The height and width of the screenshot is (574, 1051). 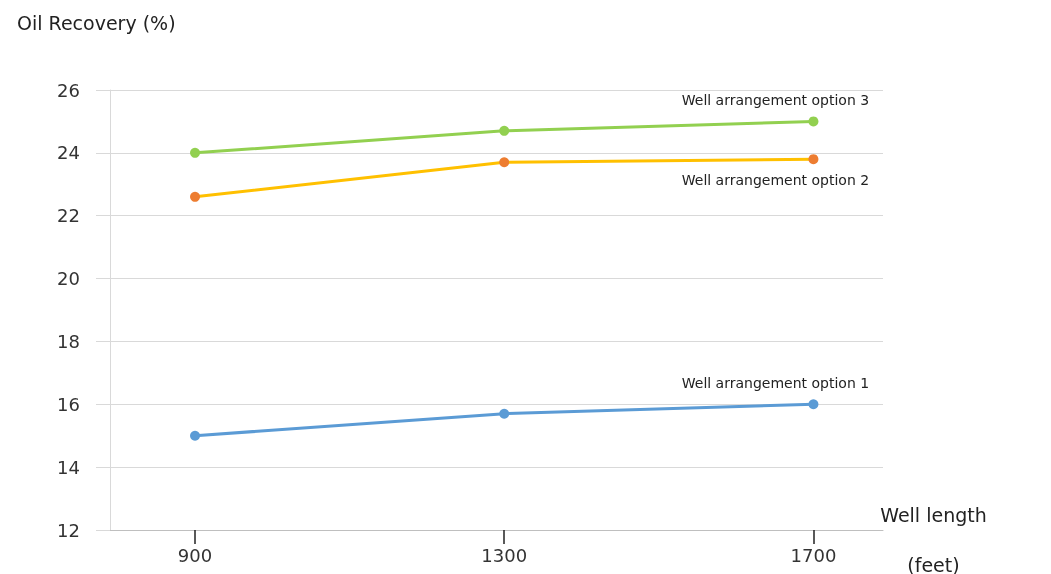 I want to click on y-tick-label: 16, so click(x=68, y=404).